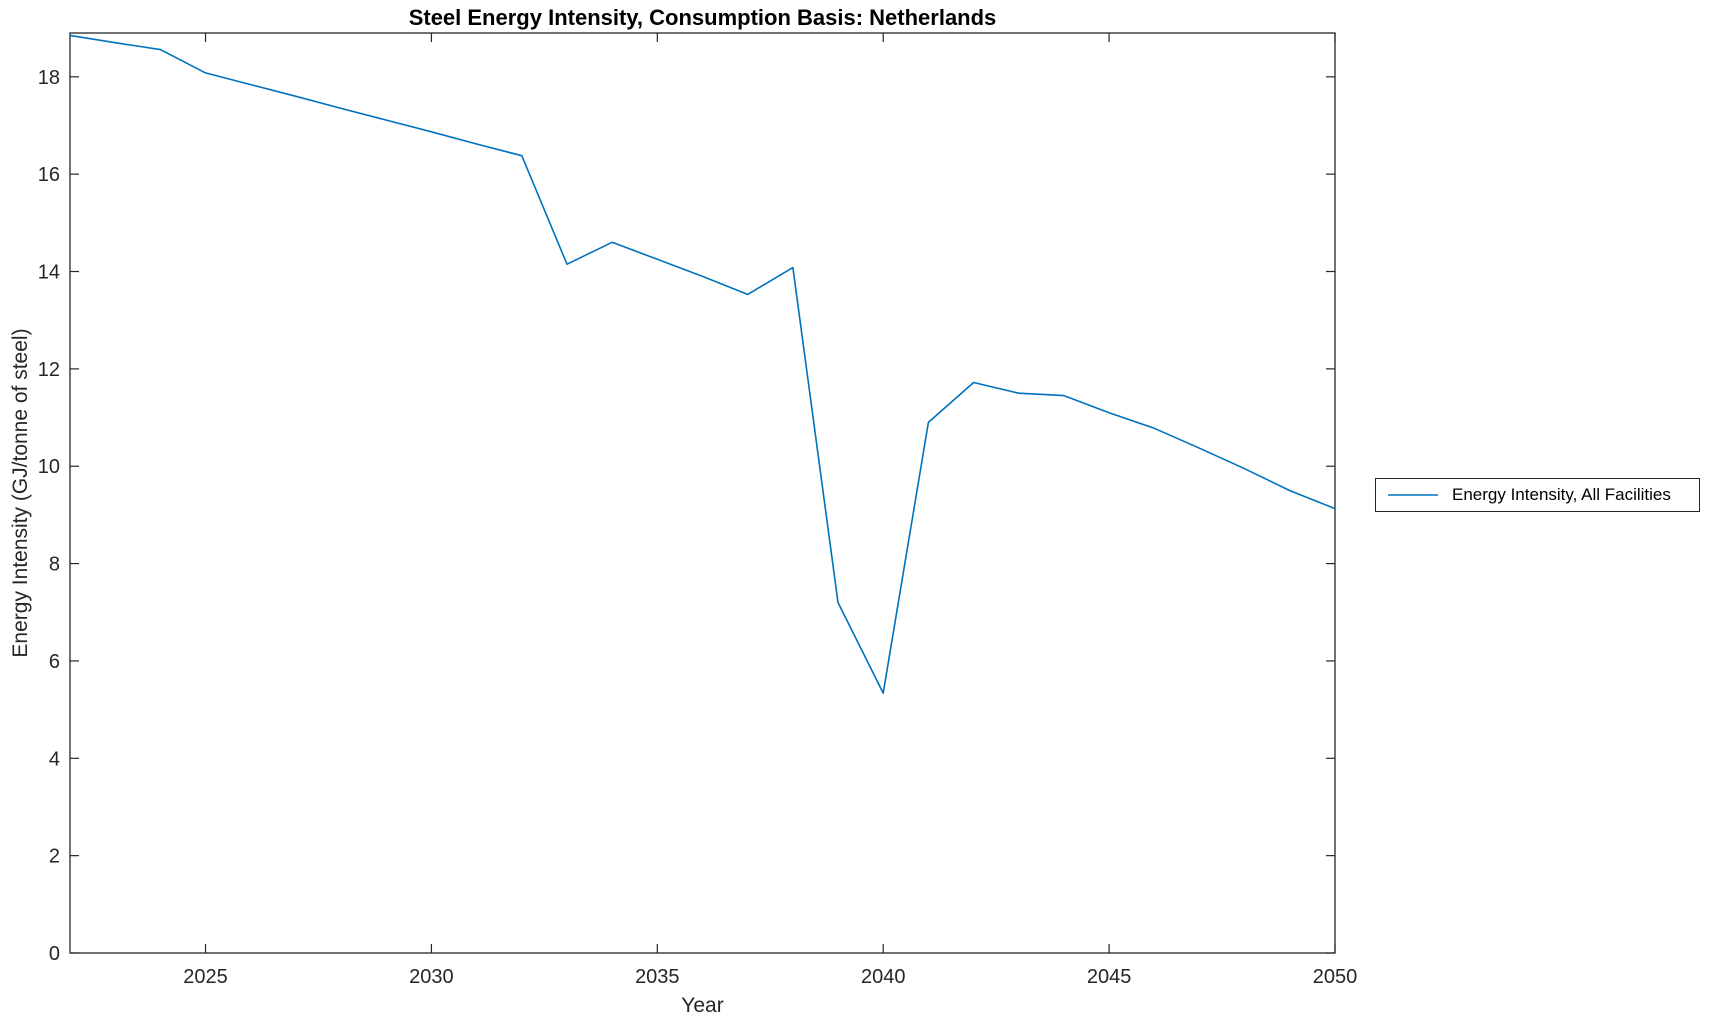 The image size is (1715, 1021). I want to click on x-tick-label: 2045, so click(1109, 977).